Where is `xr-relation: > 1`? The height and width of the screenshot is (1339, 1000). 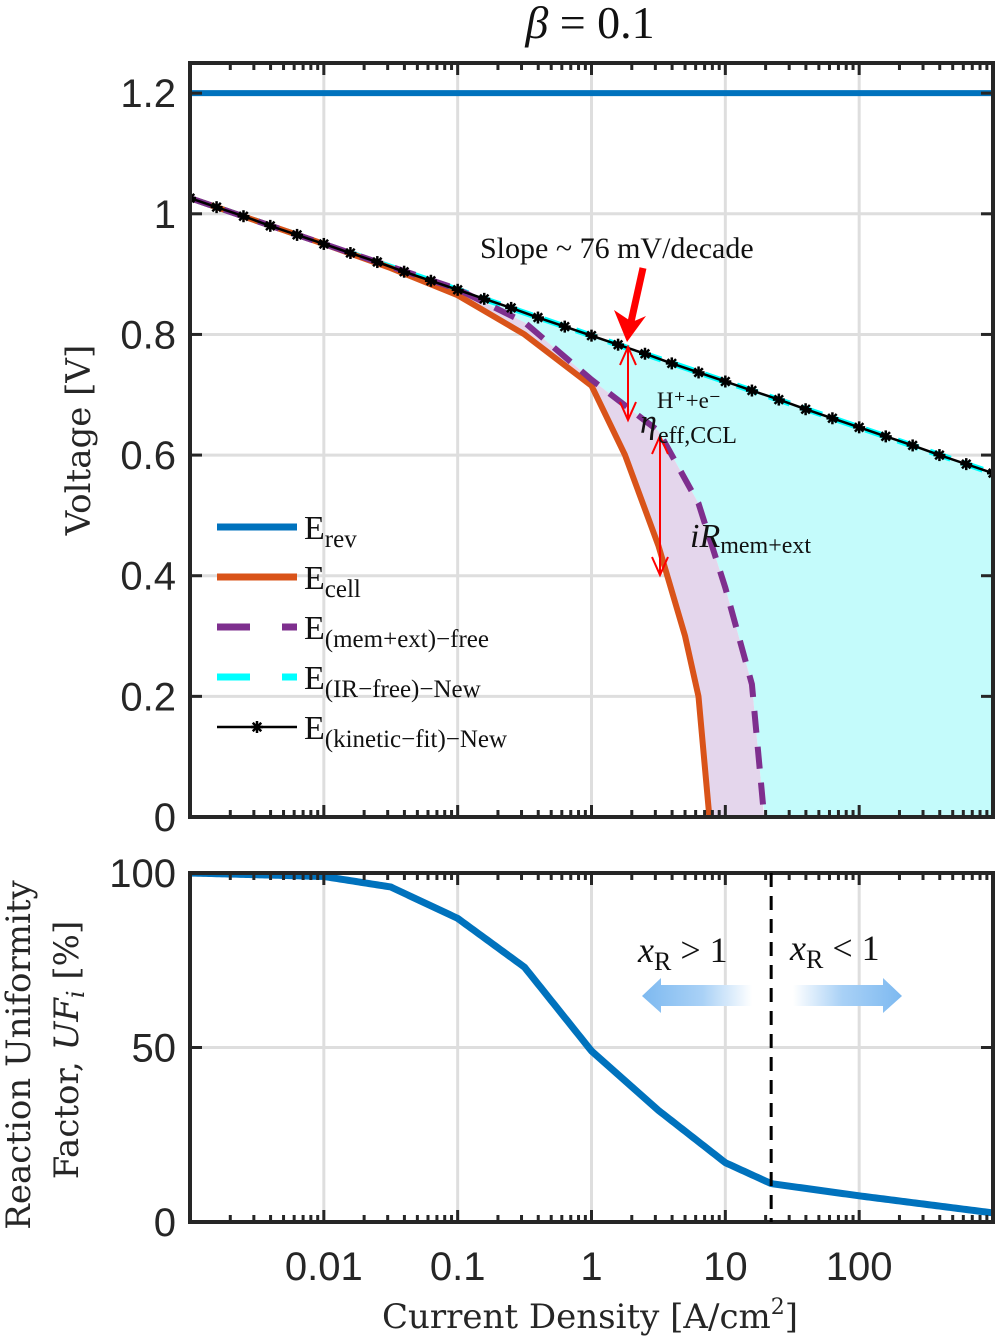 xr-relation: > 1 is located at coordinates (699, 950).